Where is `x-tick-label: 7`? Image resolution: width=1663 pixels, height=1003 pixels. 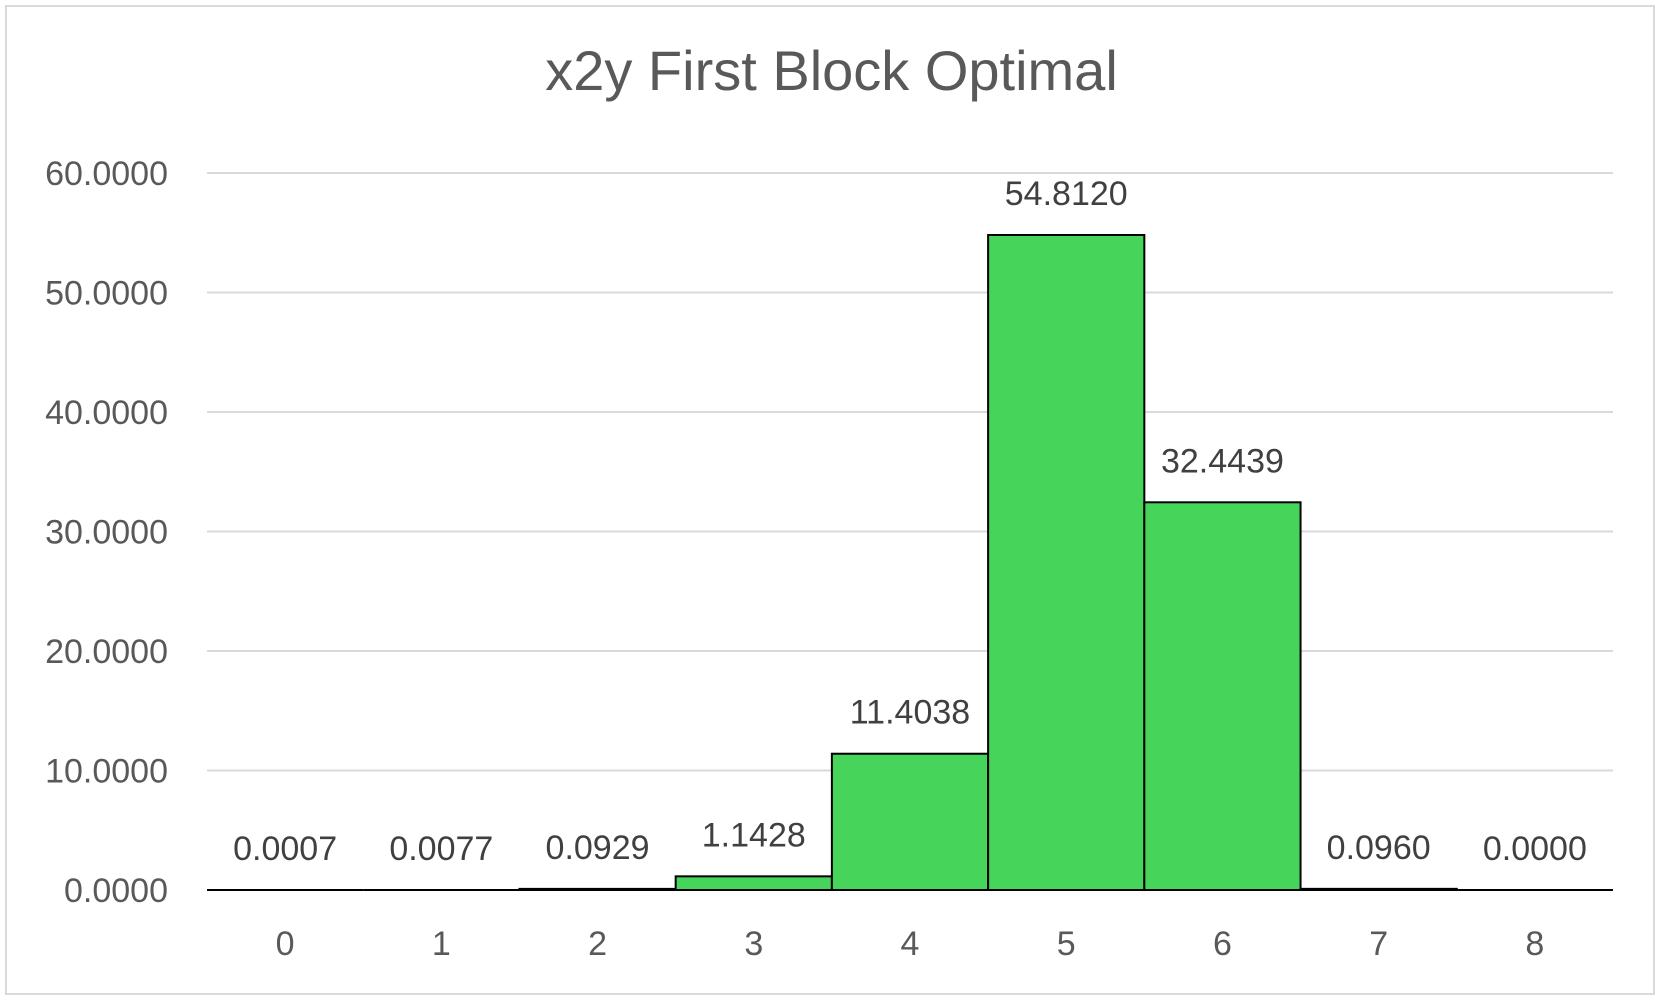
x-tick-label: 7 is located at coordinates (1378, 944).